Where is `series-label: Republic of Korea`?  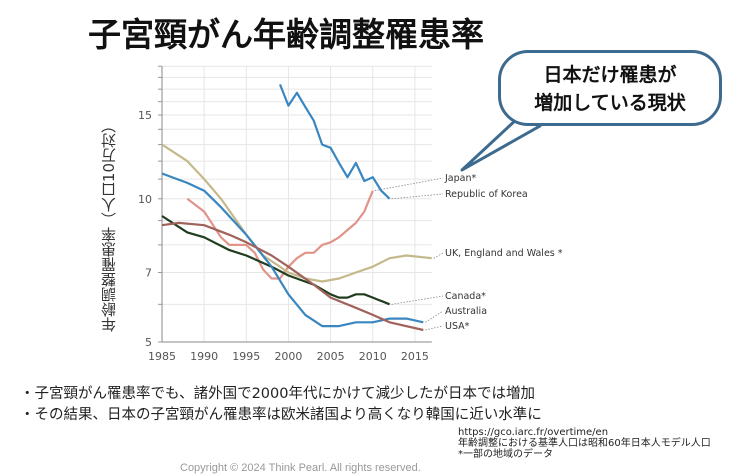
series-label: Republic of Korea is located at coordinates (486, 194).